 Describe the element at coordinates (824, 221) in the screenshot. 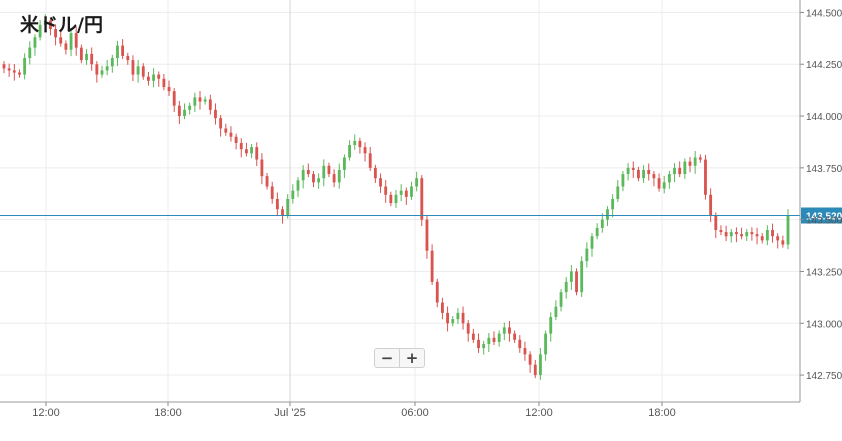

I see `y-tick-label: 143.500` at that location.